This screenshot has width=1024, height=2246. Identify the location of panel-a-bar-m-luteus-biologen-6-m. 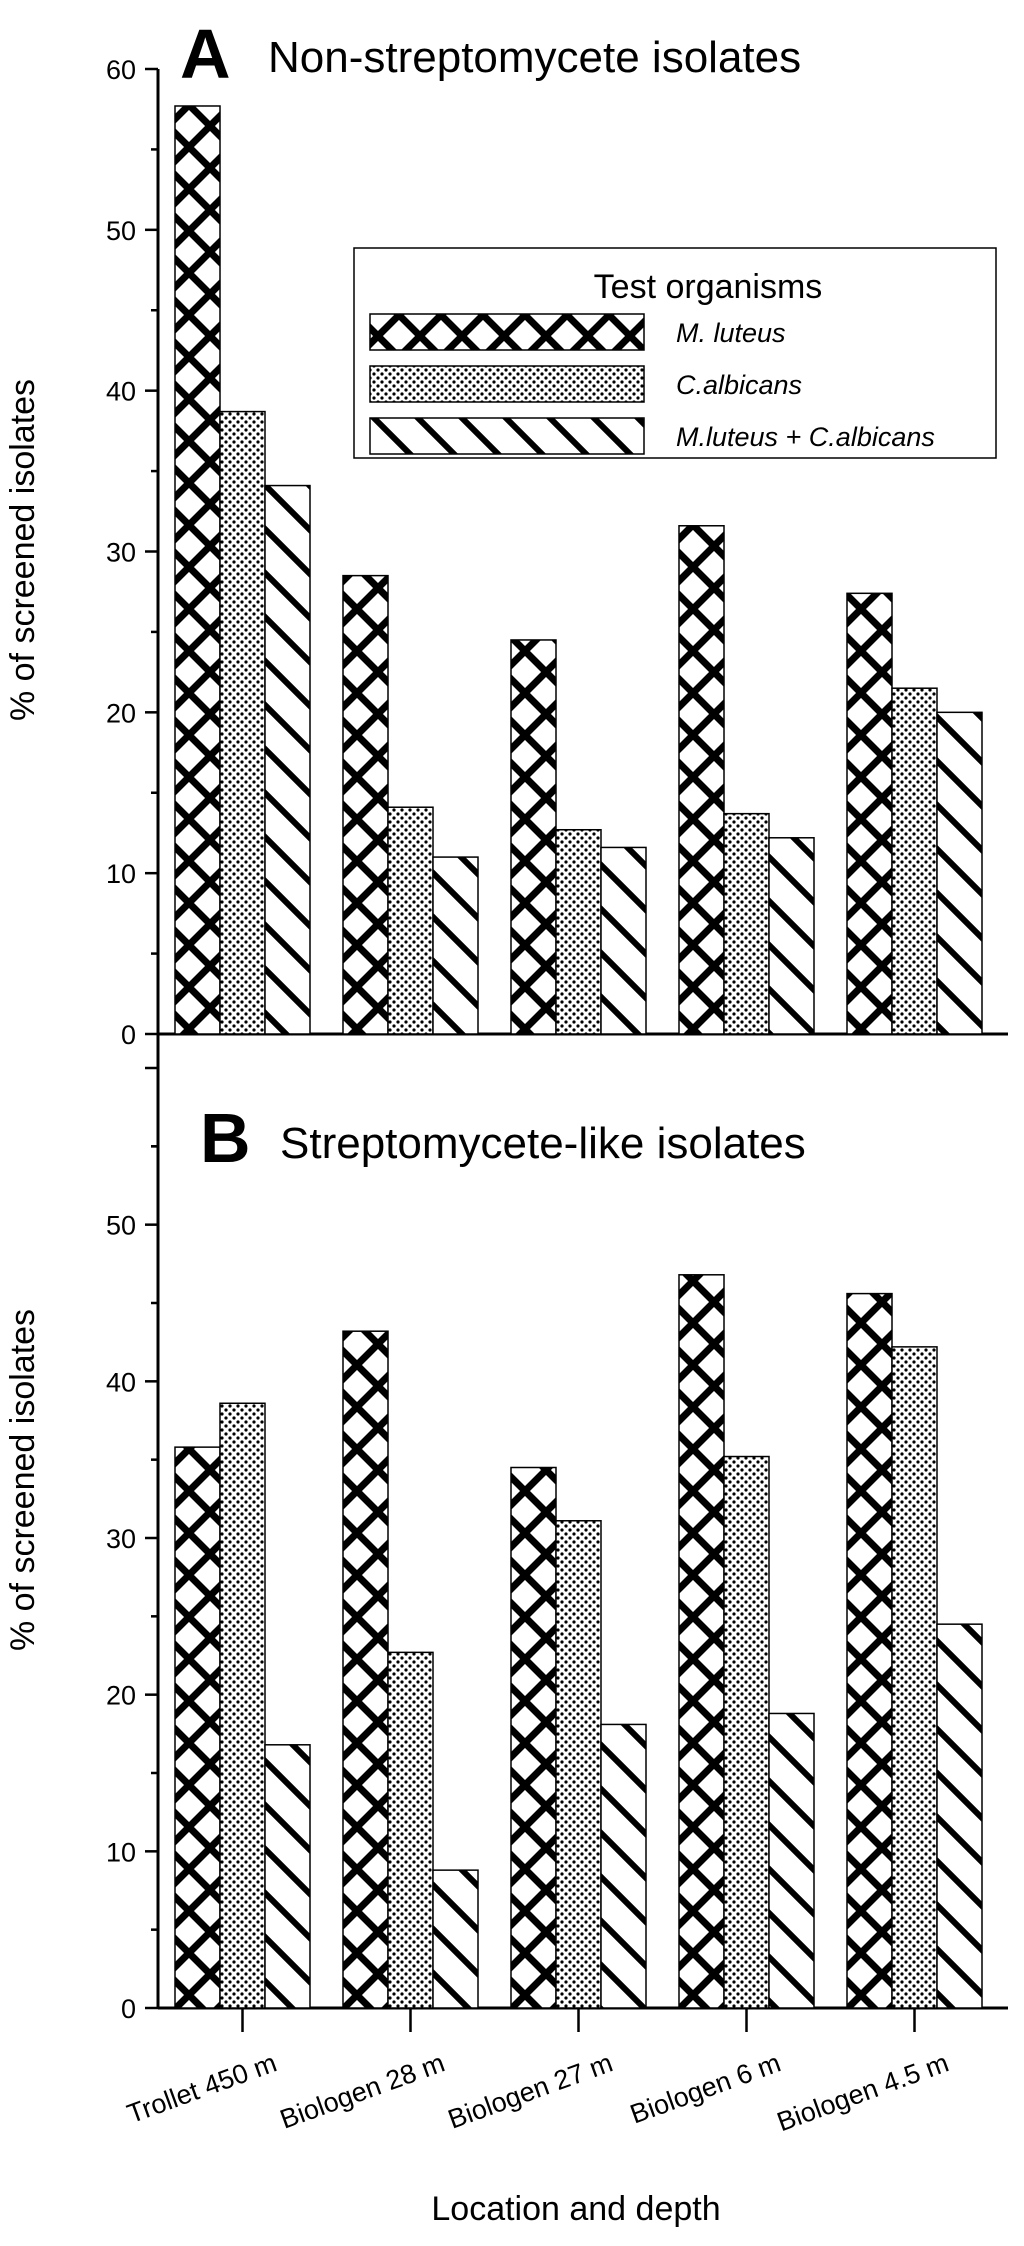
(701, 780).